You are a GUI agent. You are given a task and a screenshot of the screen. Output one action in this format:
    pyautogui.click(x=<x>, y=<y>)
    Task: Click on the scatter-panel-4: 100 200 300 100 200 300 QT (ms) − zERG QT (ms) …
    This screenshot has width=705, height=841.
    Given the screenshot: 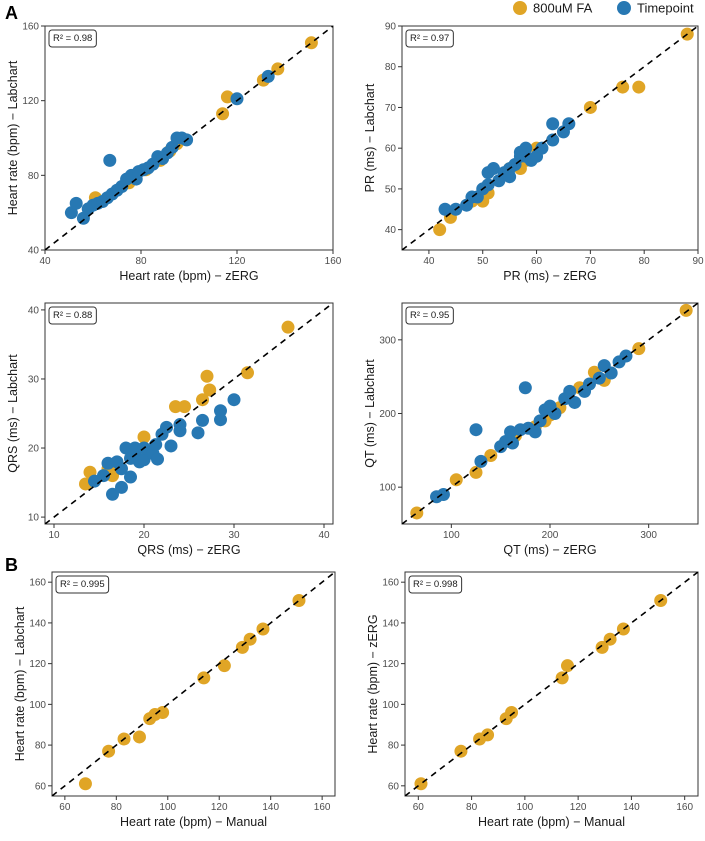 What is the action you would take?
    pyautogui.click(x=531, y=429)
    